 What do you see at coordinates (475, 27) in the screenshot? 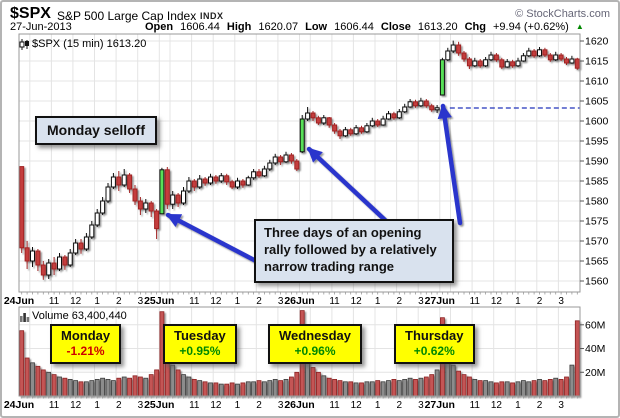
I see `chg-label: Chg` at bounding box center [475, 27].